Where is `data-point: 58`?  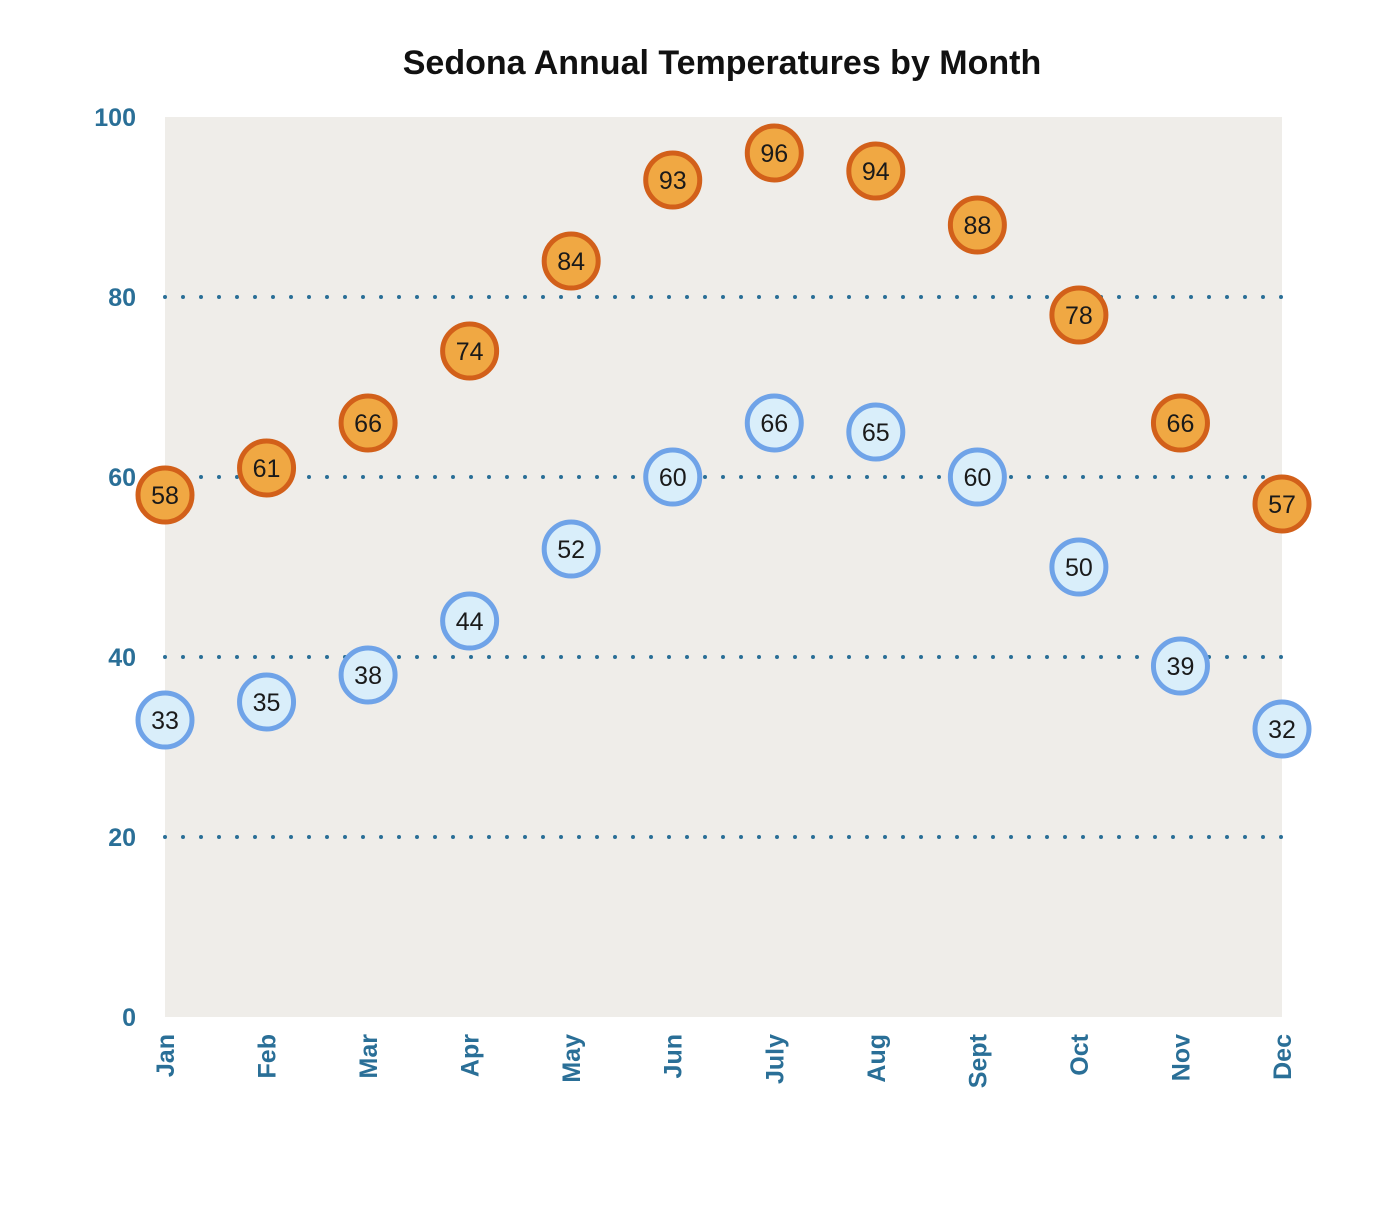 data-point: 58 is located at coordinates (165, 495).